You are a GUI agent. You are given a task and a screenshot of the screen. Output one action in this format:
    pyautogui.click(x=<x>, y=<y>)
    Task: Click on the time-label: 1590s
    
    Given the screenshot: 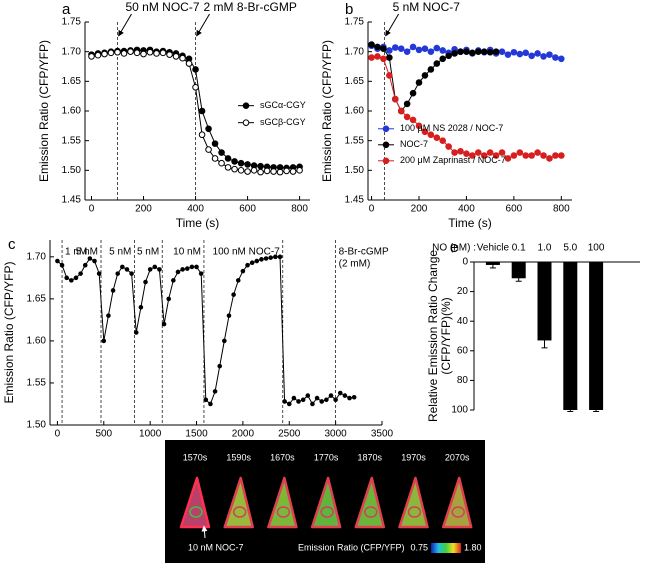 What is the action you would take?
    pyautogui.click(x=238, y=457)
    